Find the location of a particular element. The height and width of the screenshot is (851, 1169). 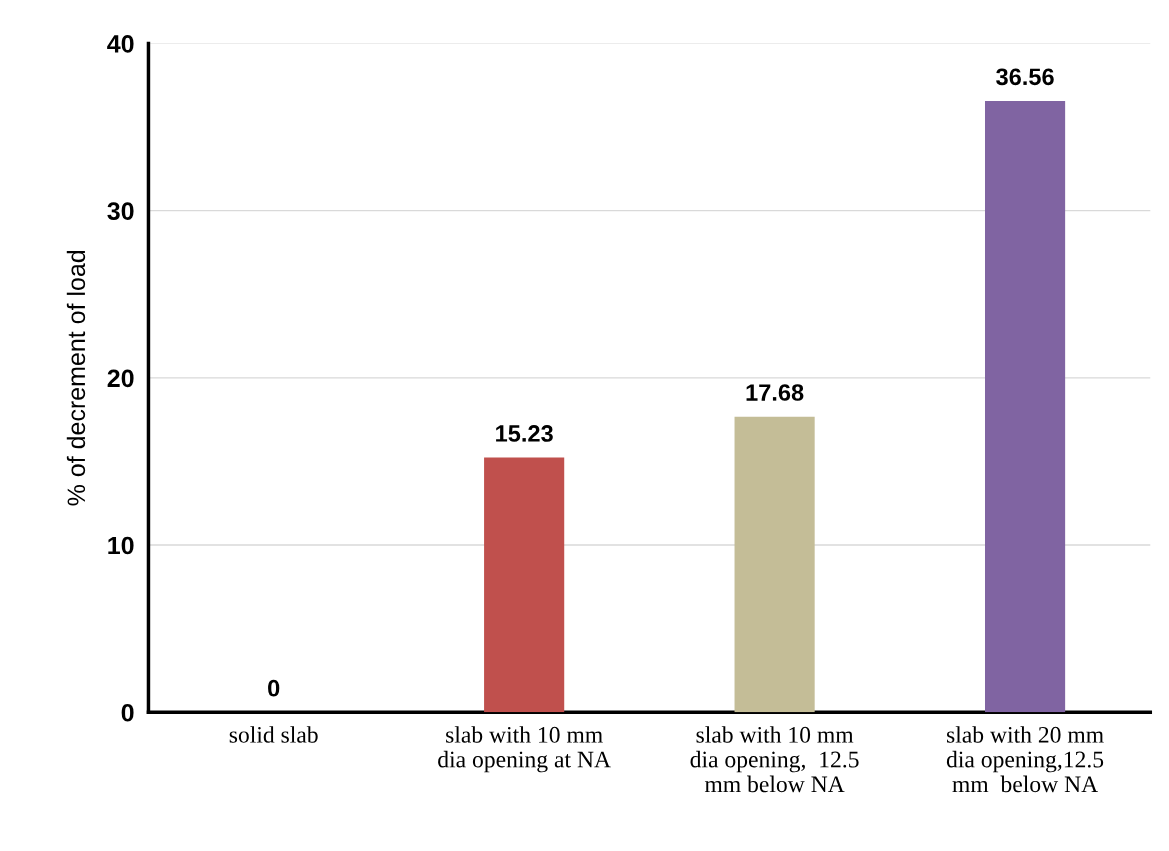

y-tick-label: 30 is located at coordinates (120, 211).